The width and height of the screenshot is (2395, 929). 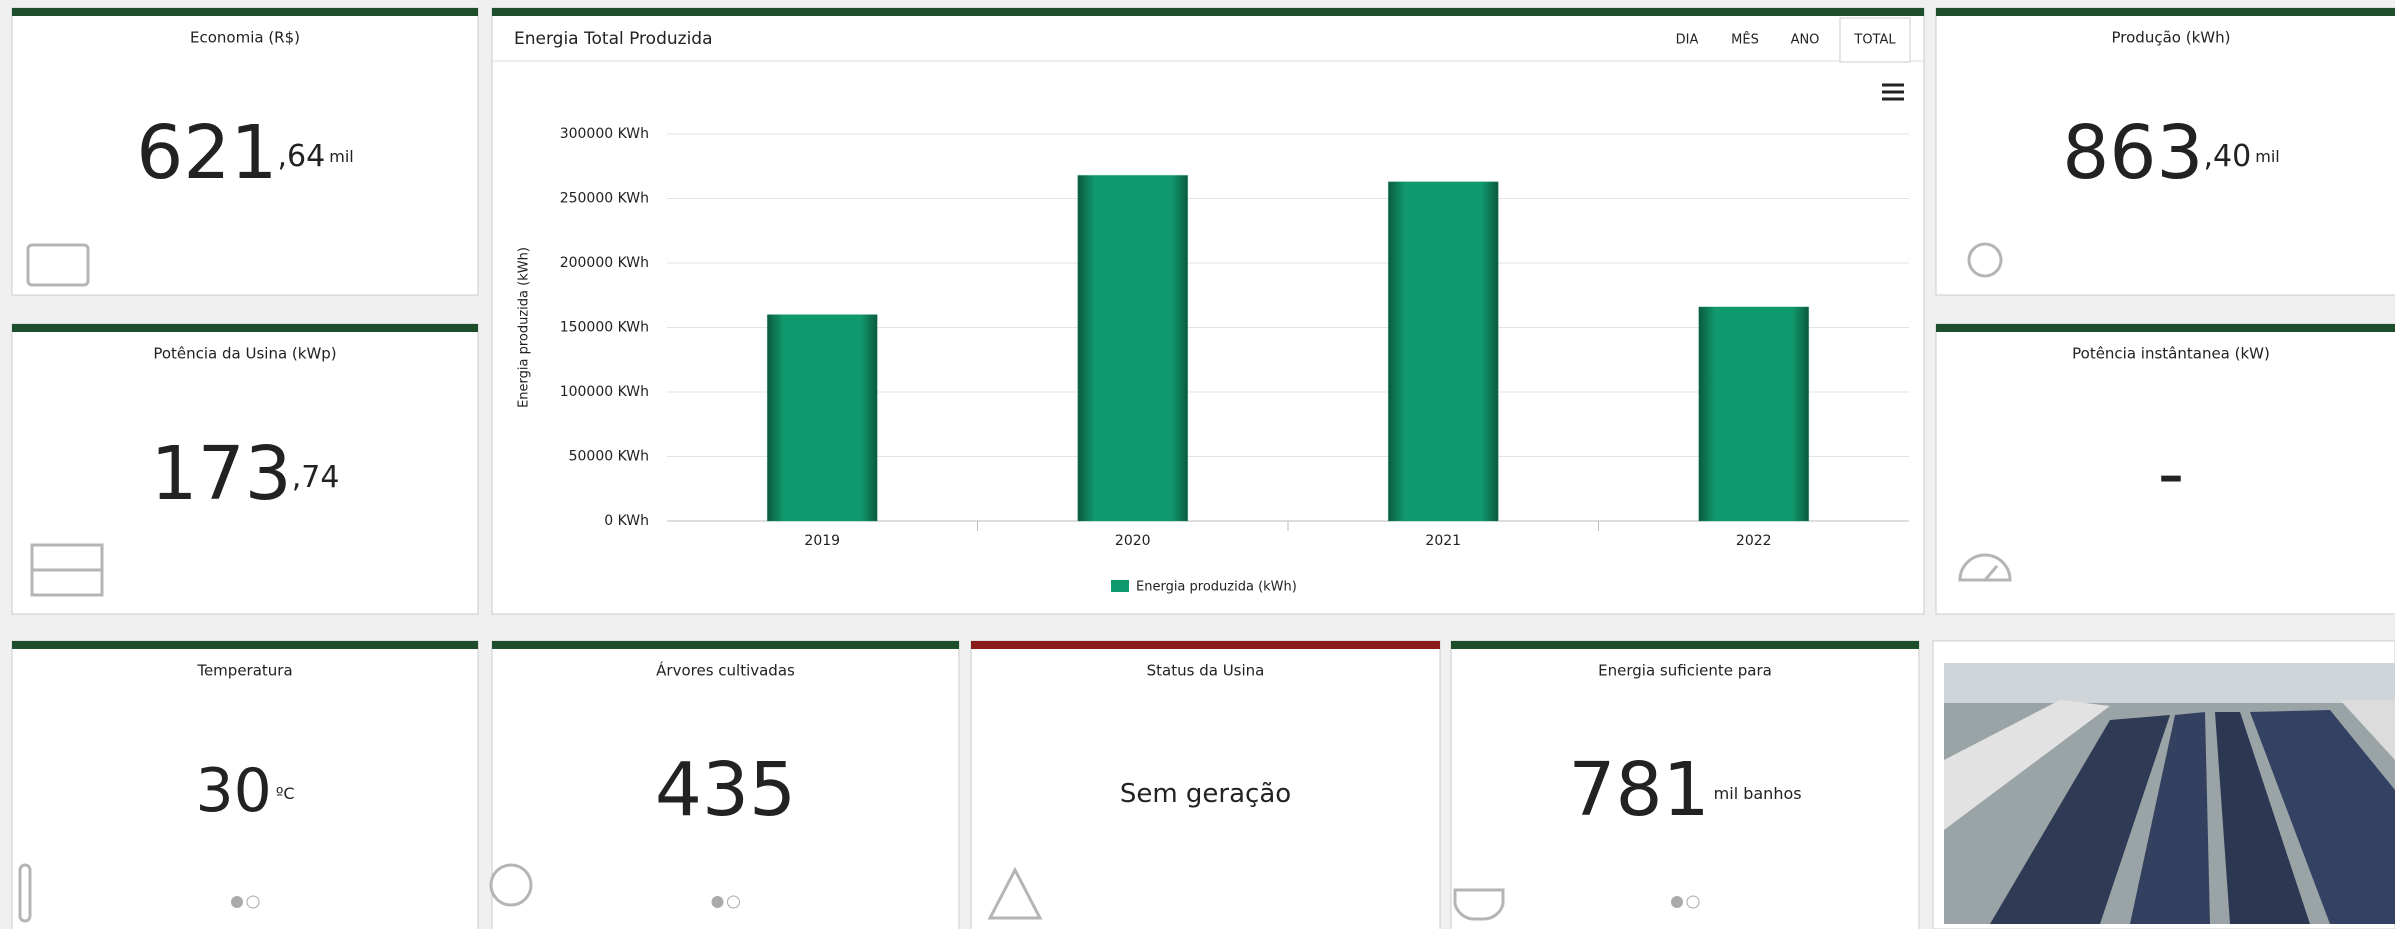 I want to click on tab: TOTAL, so click(x=1874, y=40).